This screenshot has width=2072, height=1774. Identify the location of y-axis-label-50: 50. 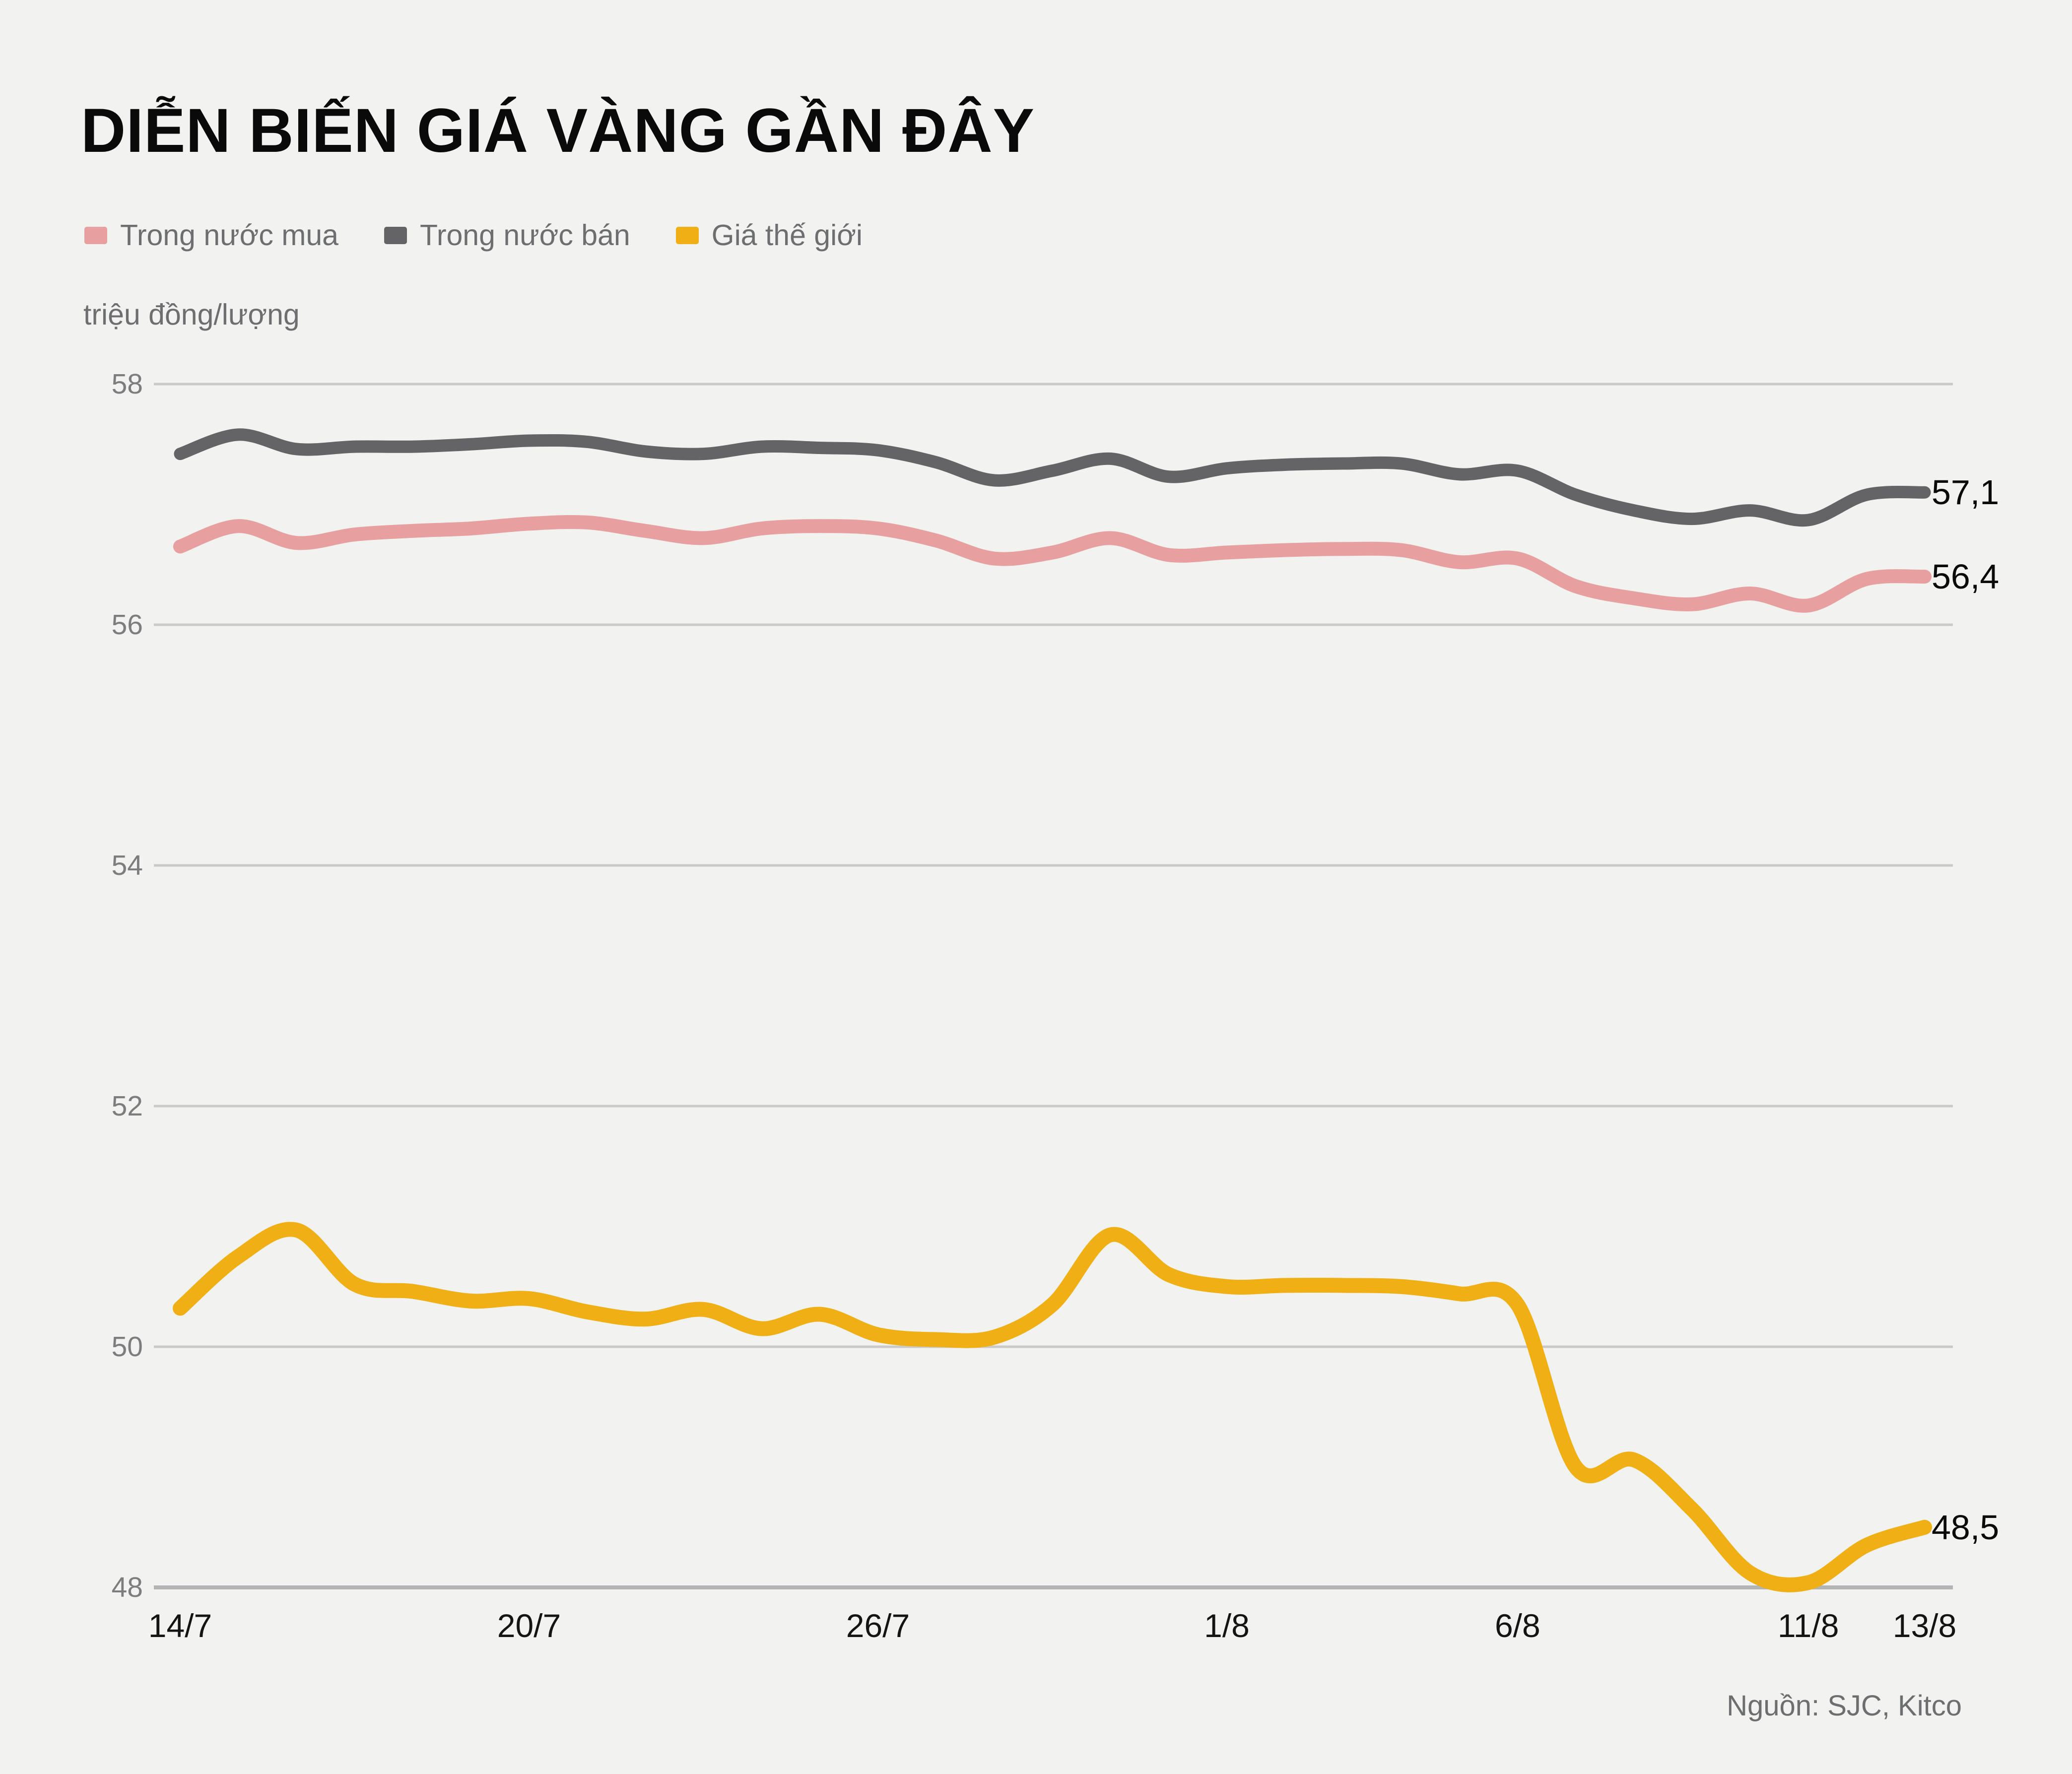
(127, 1347).